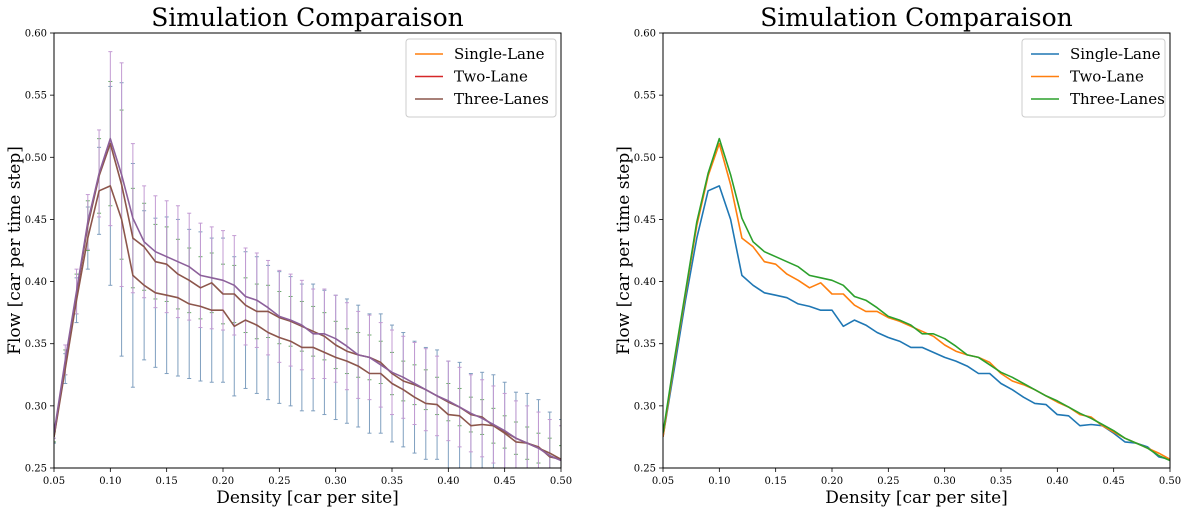 The height and width of the screenshot is (518, 1185). I want to click on chart1-legend-label: Two-Lane, so click(1107, 77).